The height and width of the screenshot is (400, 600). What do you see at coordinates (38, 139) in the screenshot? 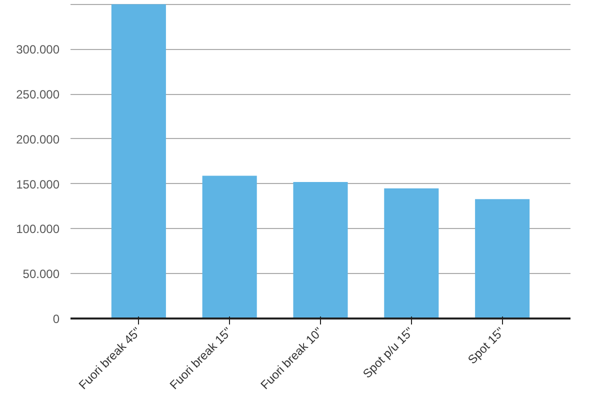
I see `y-tick-label: 200.000` at bounding box center [38, 139].